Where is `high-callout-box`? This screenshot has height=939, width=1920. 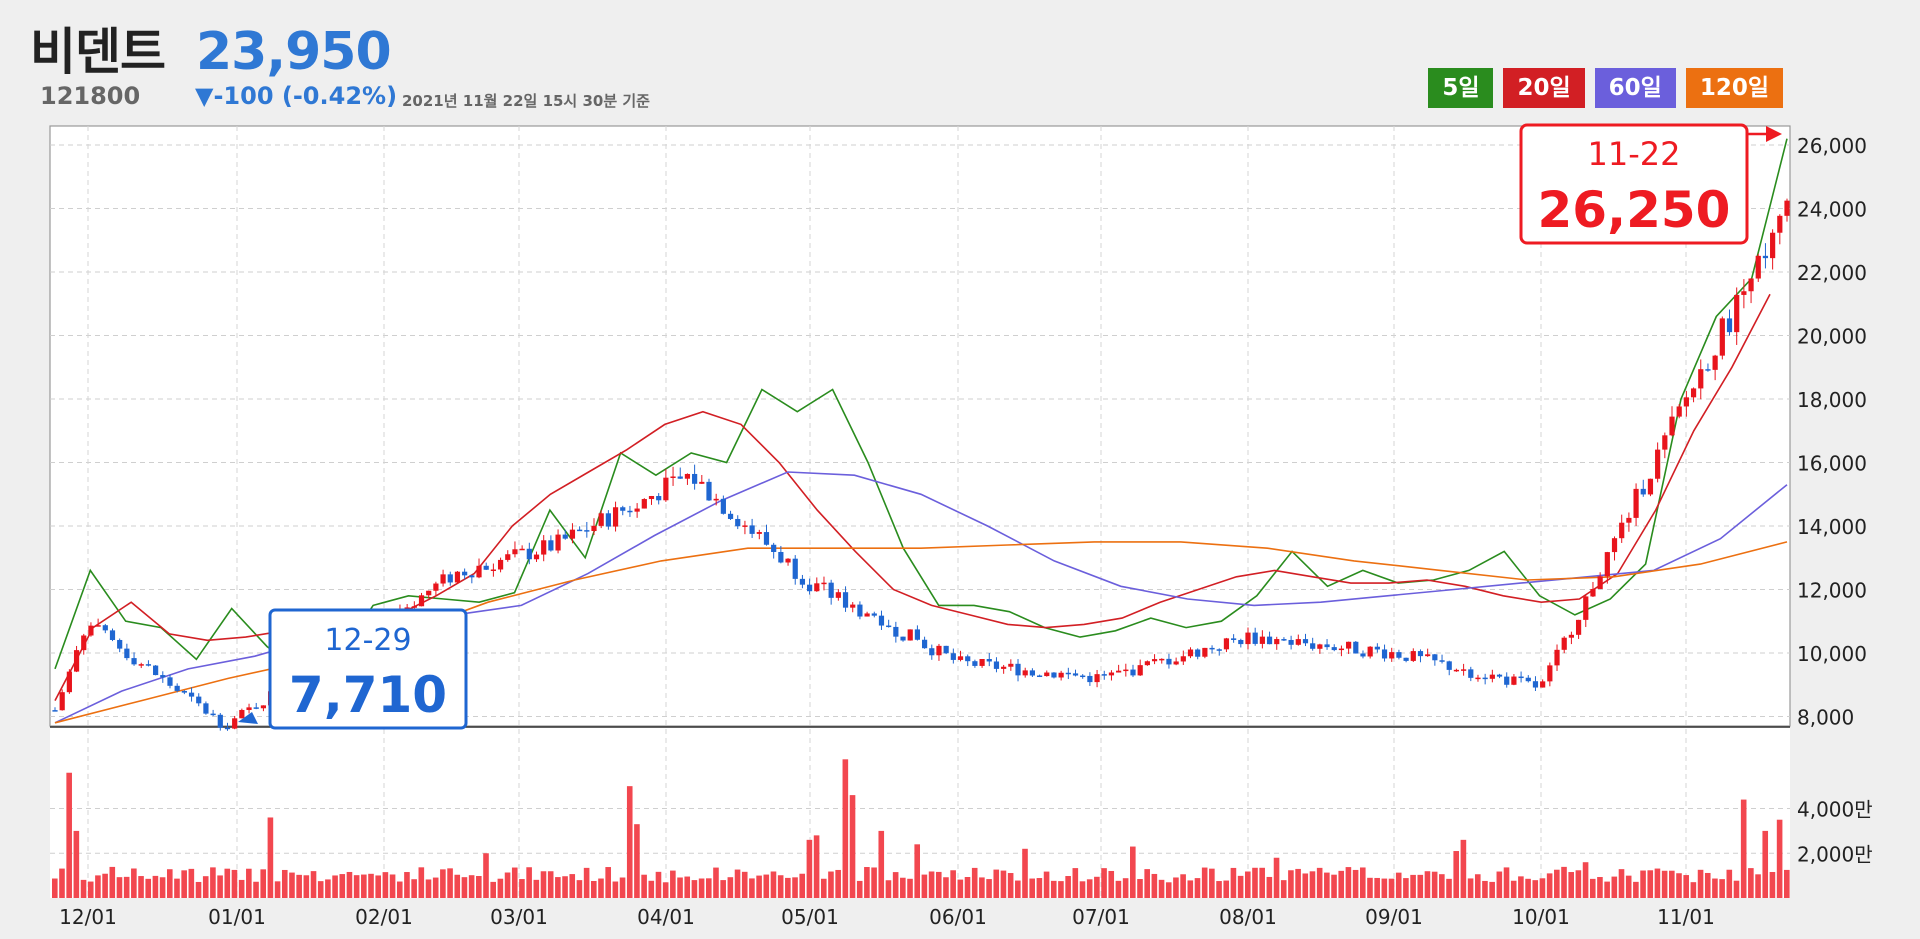
high-callout-box is located at coordinates (1634, 184).